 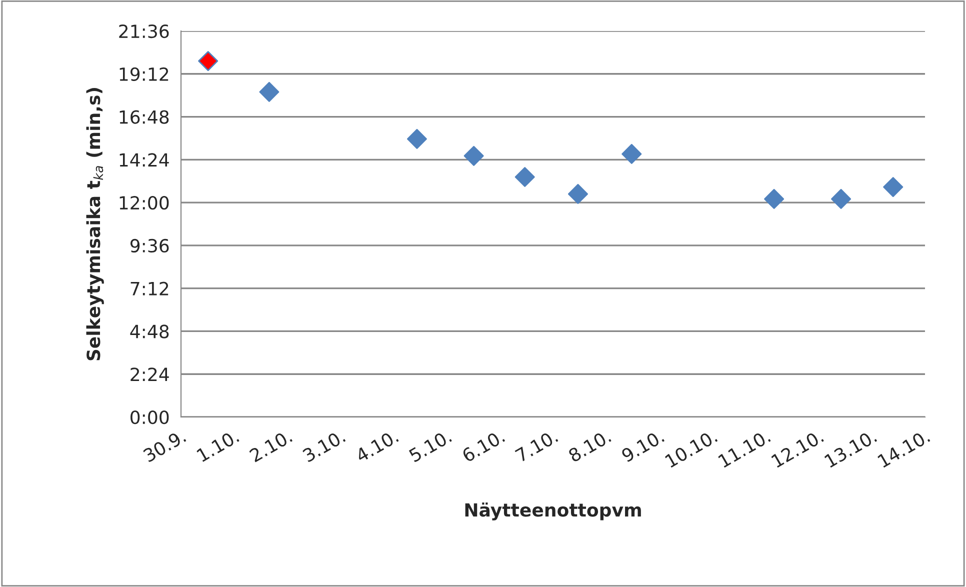 I want to click on y-tick-label: 0:00, so click(x=149, y=417).